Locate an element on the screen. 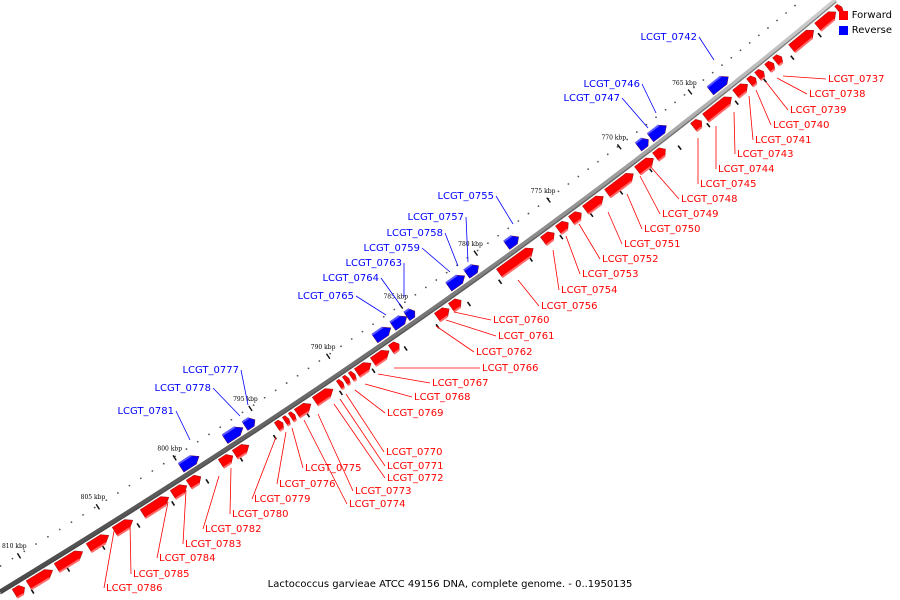 Image resolution: width=900 pixels, height=600 pixels. forward-gene-label: LCGT_0750 is located at coordinates (672, 229).